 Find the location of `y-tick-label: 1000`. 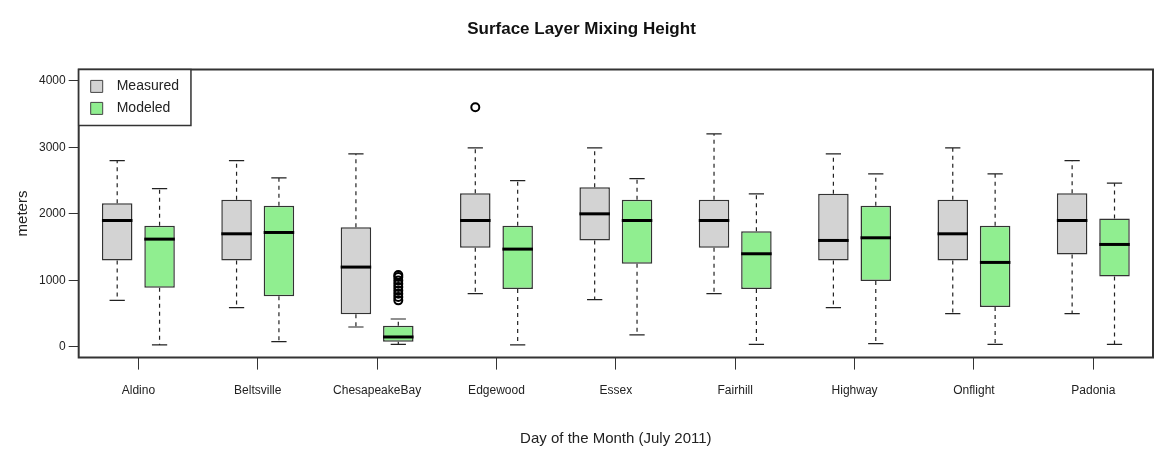

y-tick-label: 1000 is located at coordinates (52, 279).